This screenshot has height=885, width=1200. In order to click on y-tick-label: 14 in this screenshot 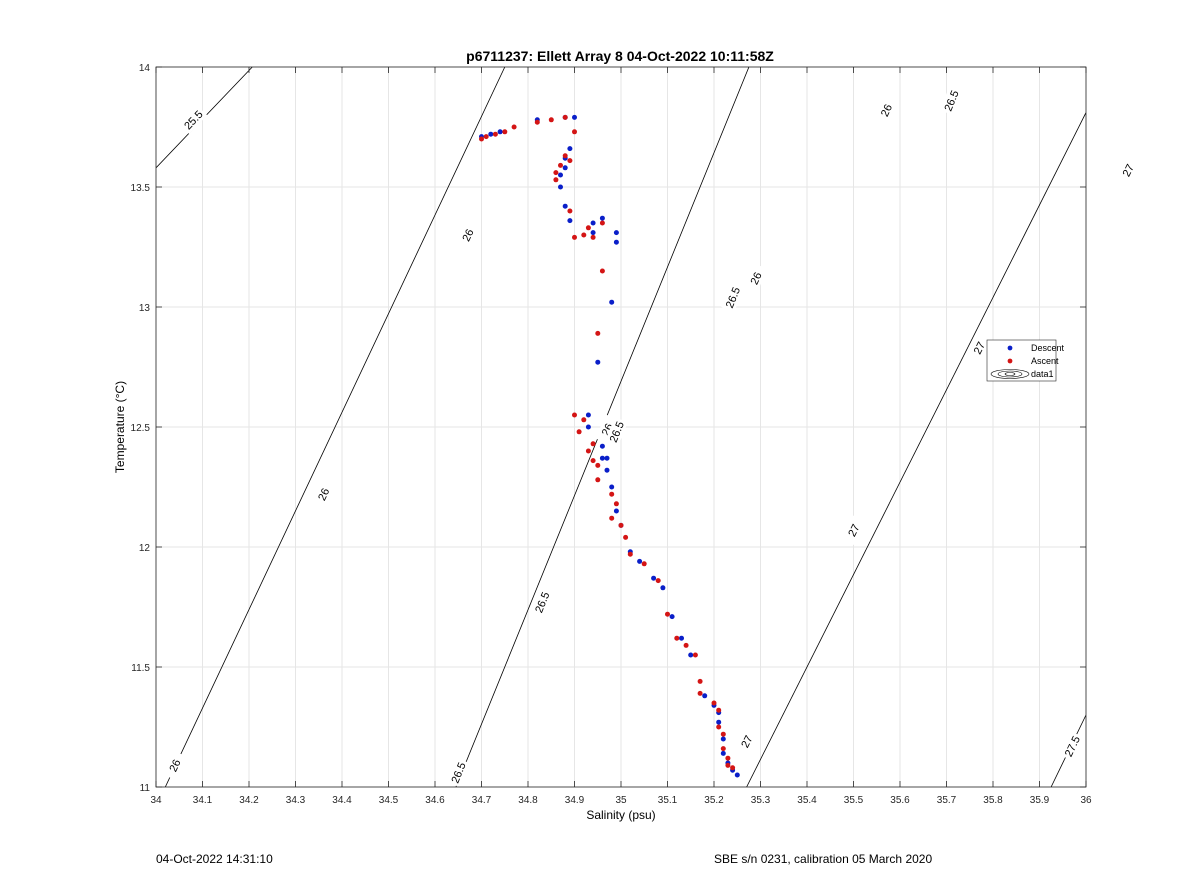, I will do `click(145, 68)`.